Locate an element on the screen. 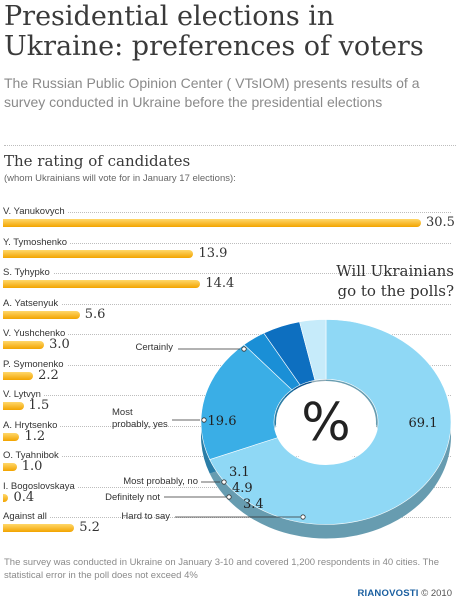 This screenshot has height=600, width=458. candidate-label: Y. Tymoshenko is located at coordinates (37, 242).